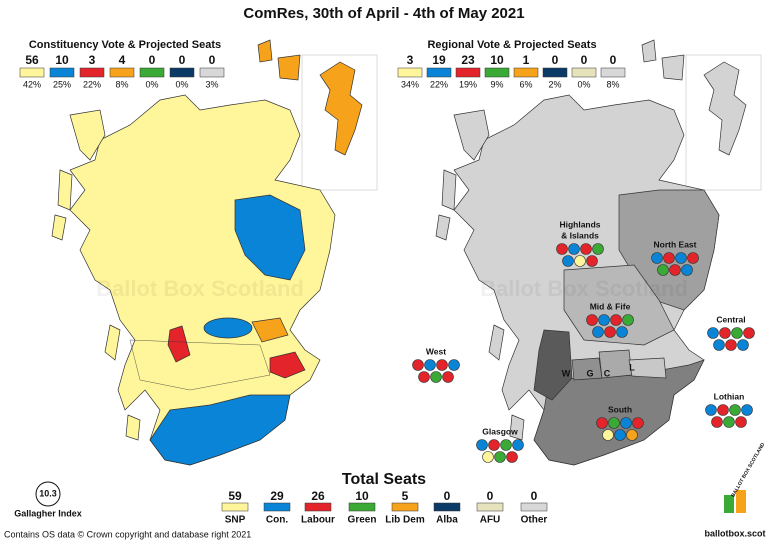 The image size is (768, 543). I want to click on vote-share: 42%, so click(32, 84).